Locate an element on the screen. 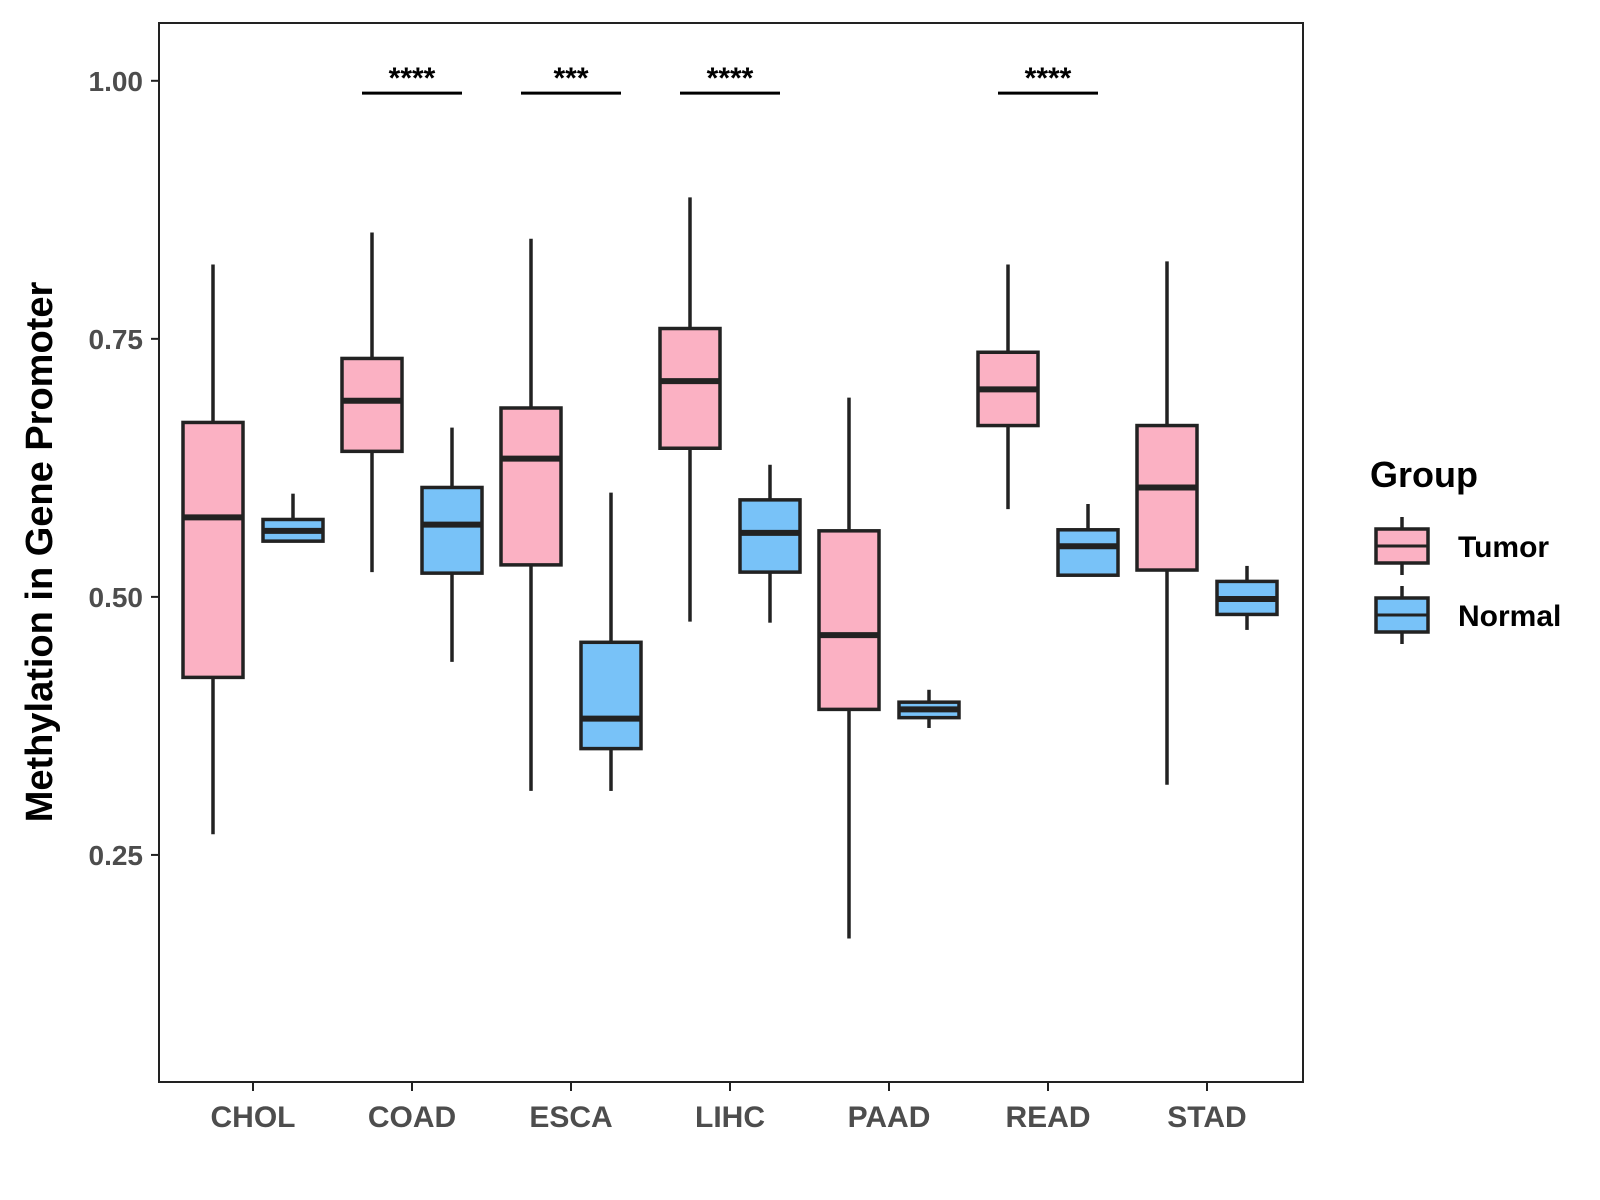 The height and width of the screenshot is (1200, 1600). legend-item-normal: Normal is located at coordinates (1467, 615).